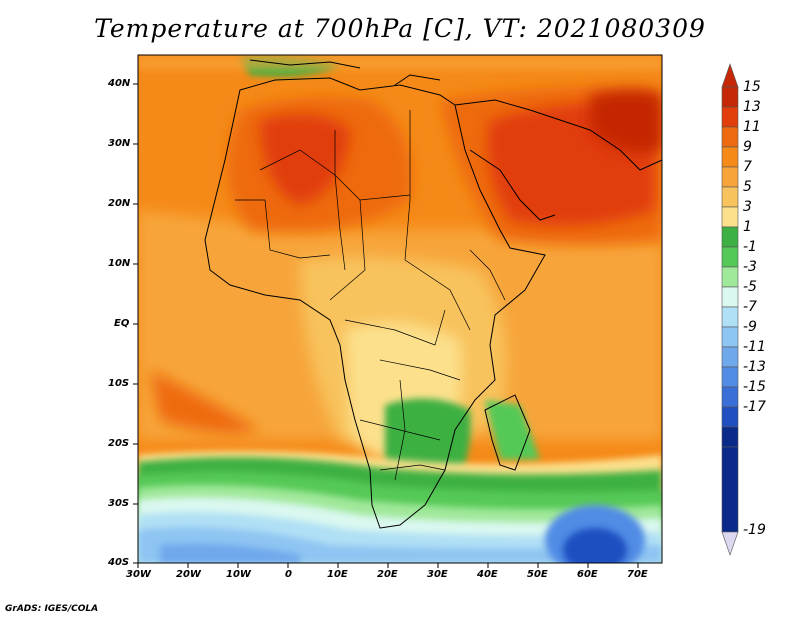  What do you see at coordinates (754, 407) in the screenshot?
I see `colorbar-label: -17` at bounding box center [754, 407].